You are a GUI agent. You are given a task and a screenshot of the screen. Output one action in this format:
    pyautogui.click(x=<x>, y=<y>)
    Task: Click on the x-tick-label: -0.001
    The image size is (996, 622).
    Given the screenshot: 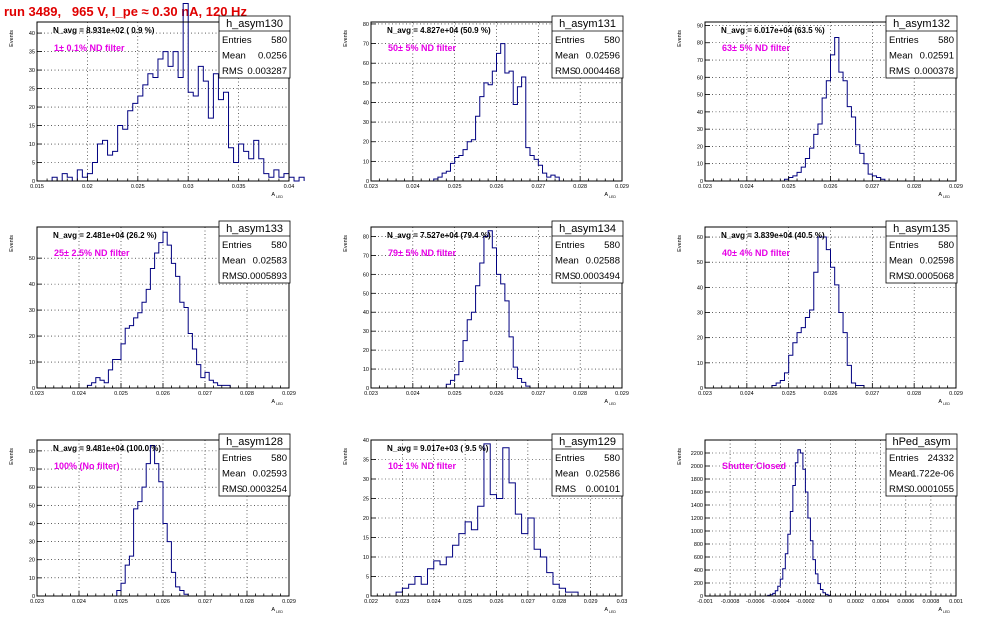 What is the action you would take?
    pyautogui.click(x=705, y=602)
    